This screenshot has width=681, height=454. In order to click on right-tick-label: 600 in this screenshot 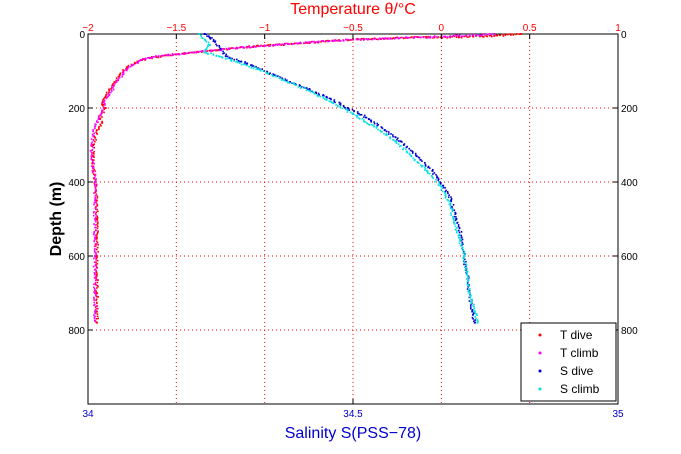, I will do `click(629, 257)`.